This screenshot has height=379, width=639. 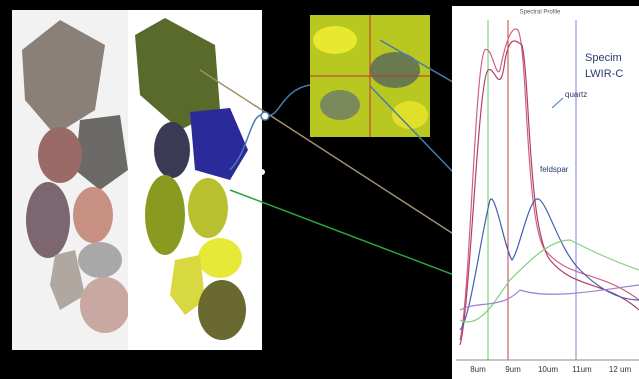 I want to click on x-label: 9um, so click(x=513, y=369).